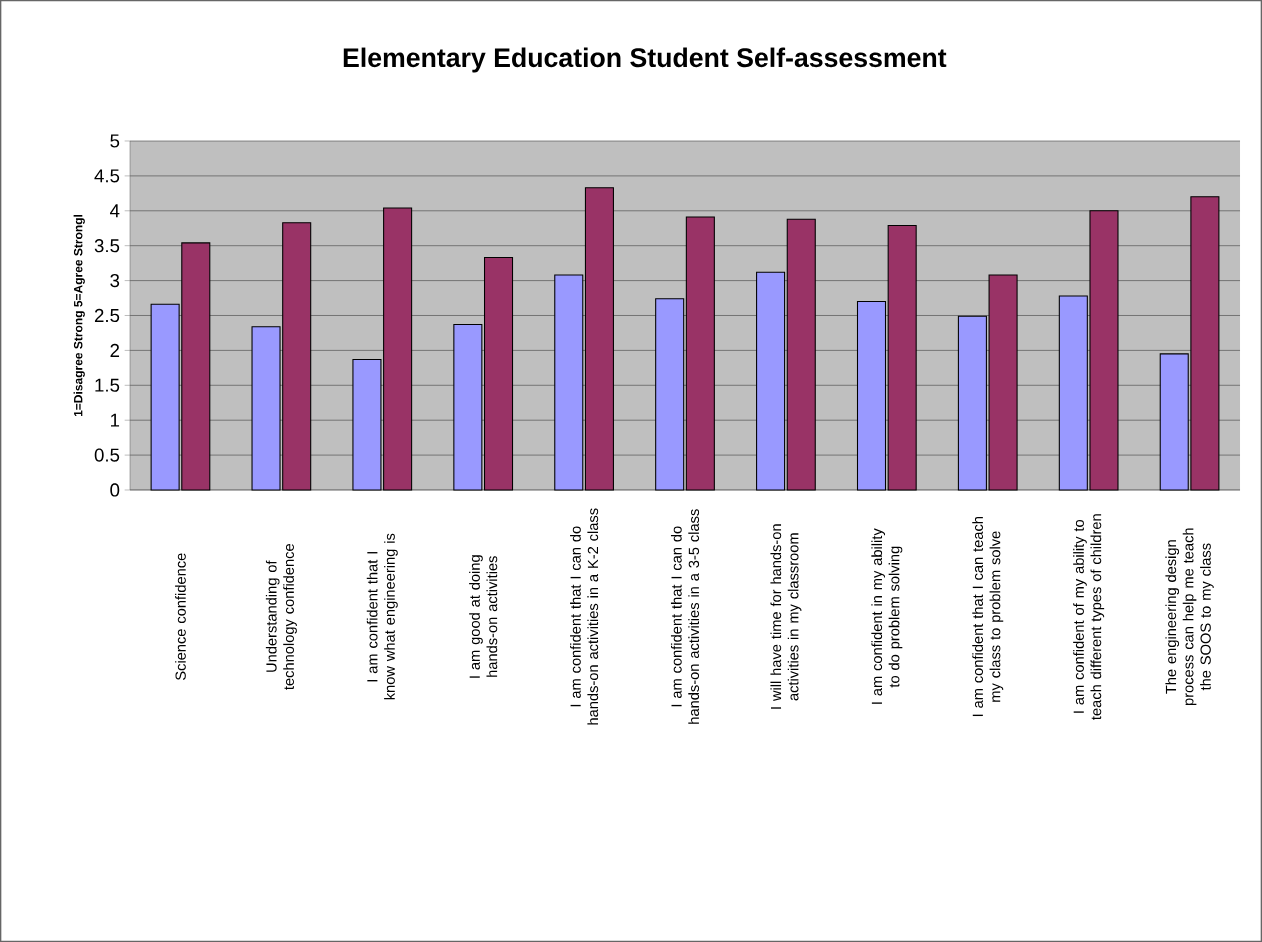 The height and width of the screenshot is (942, 1262). Describe the element at coordinates (645, 60) in the screenshot. I see `chart-title: Elementary Education Student Self-assessment` at that location.